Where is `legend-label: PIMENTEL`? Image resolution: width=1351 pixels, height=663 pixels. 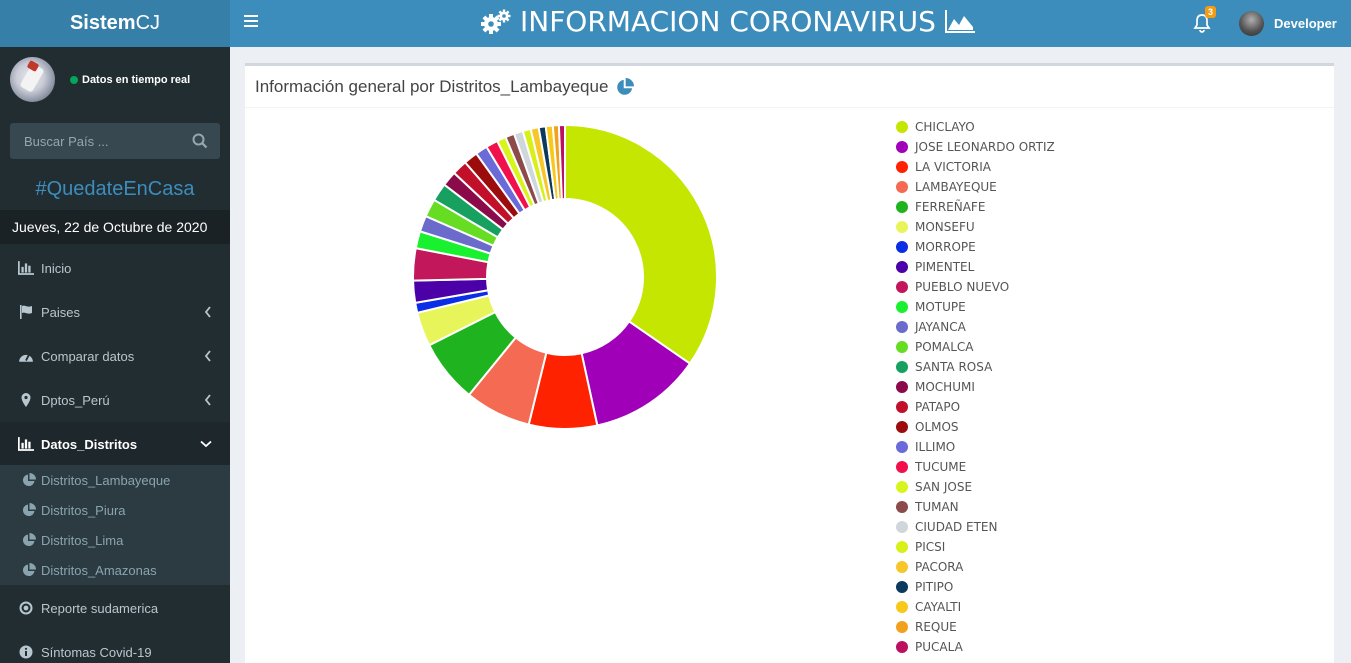
legend-label: PIMENTEL is located at coordinates (945, 267).